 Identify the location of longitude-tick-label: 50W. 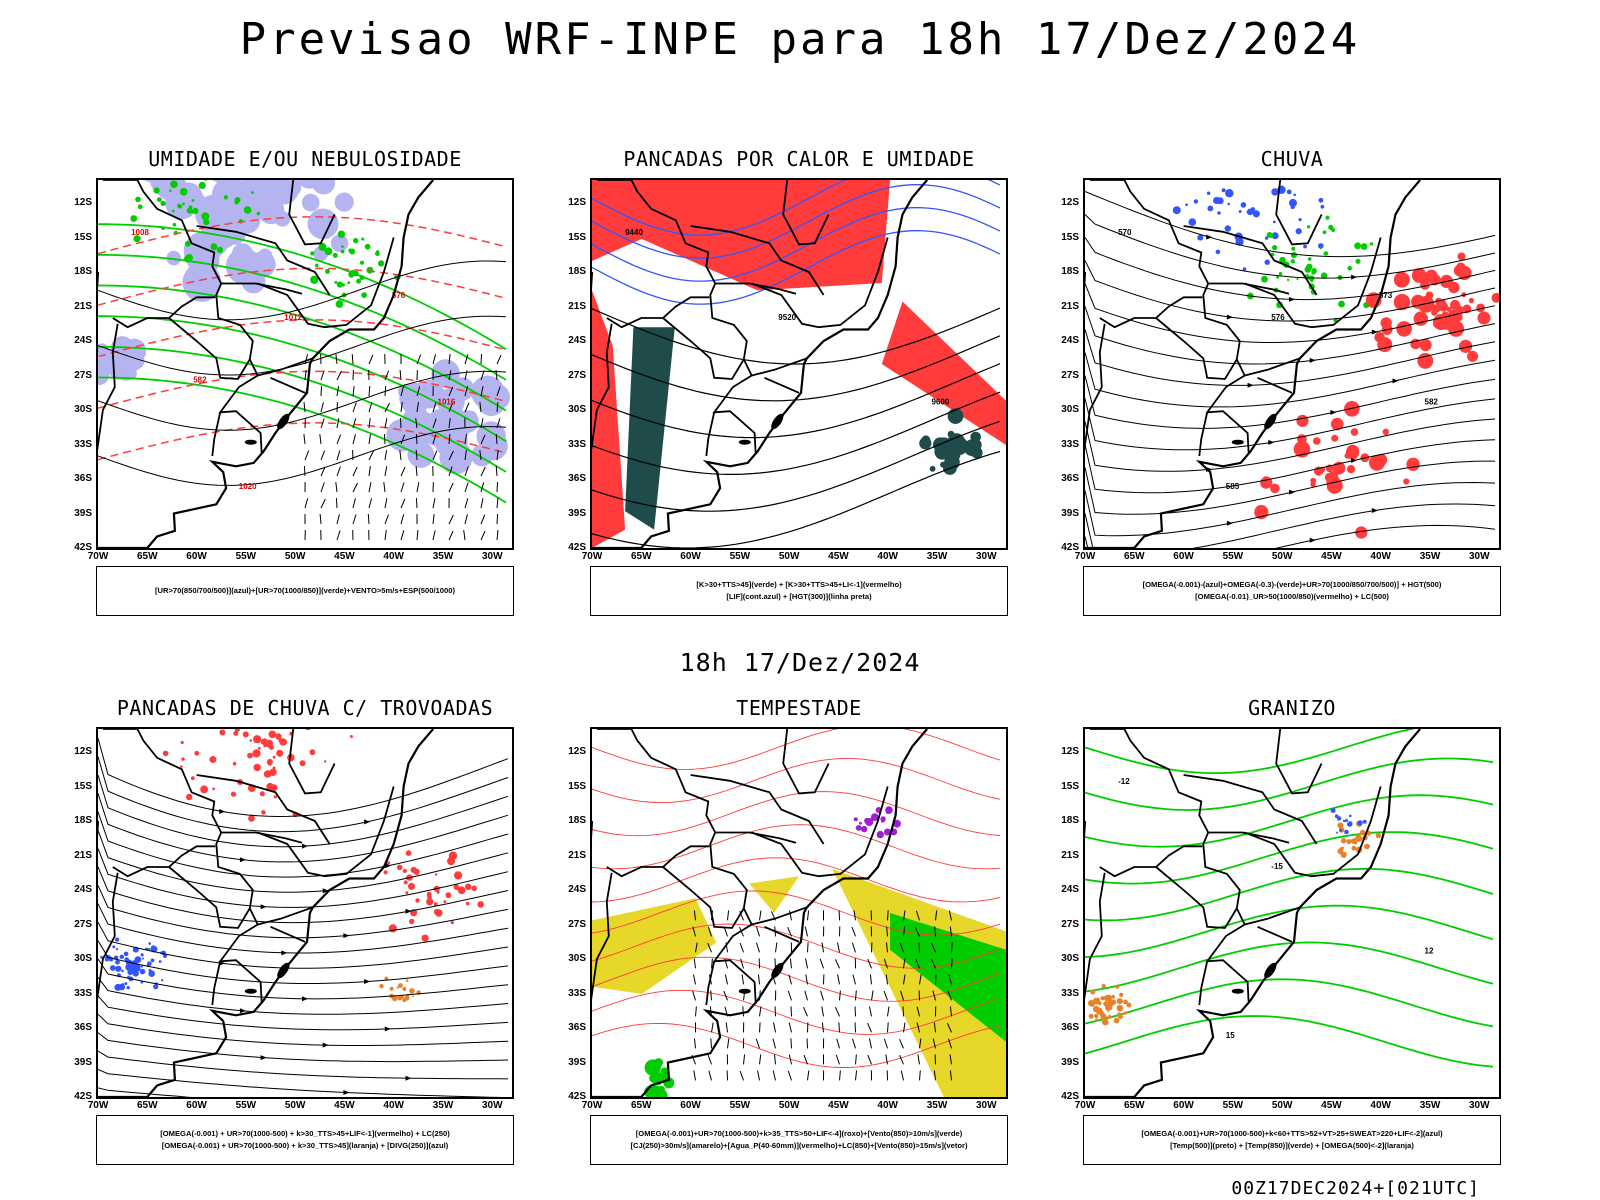
(789, 1105).